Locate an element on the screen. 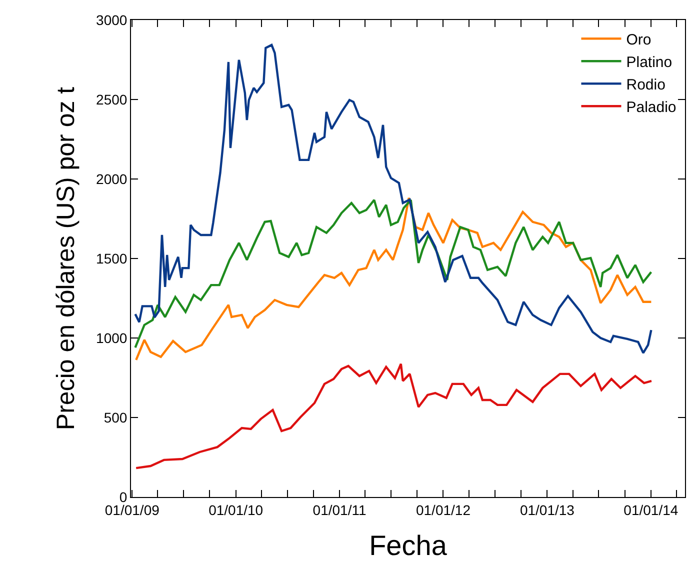 The width and height of the screenshot is (695, 582). y-tick-label: 2000 is located at coordinates (112, 178).